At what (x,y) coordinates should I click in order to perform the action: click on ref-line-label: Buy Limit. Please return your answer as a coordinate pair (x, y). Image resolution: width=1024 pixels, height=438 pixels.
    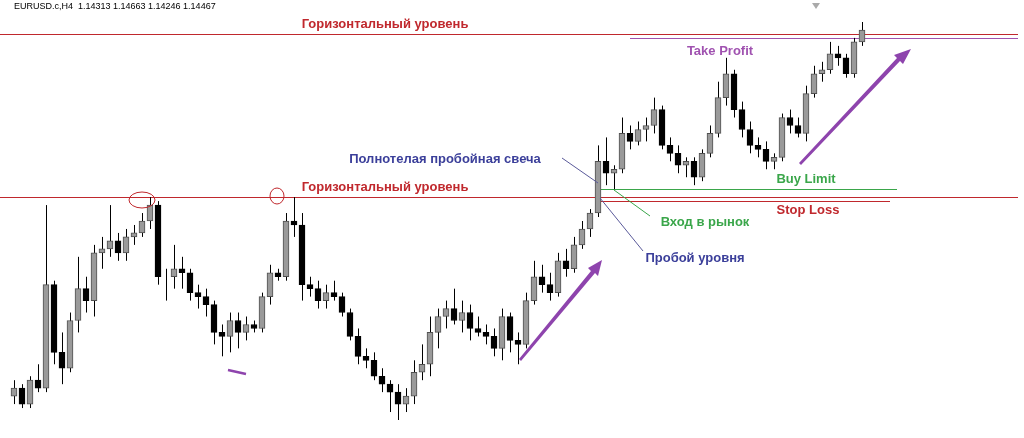
    Looking at the image, I should click on (806, 179).